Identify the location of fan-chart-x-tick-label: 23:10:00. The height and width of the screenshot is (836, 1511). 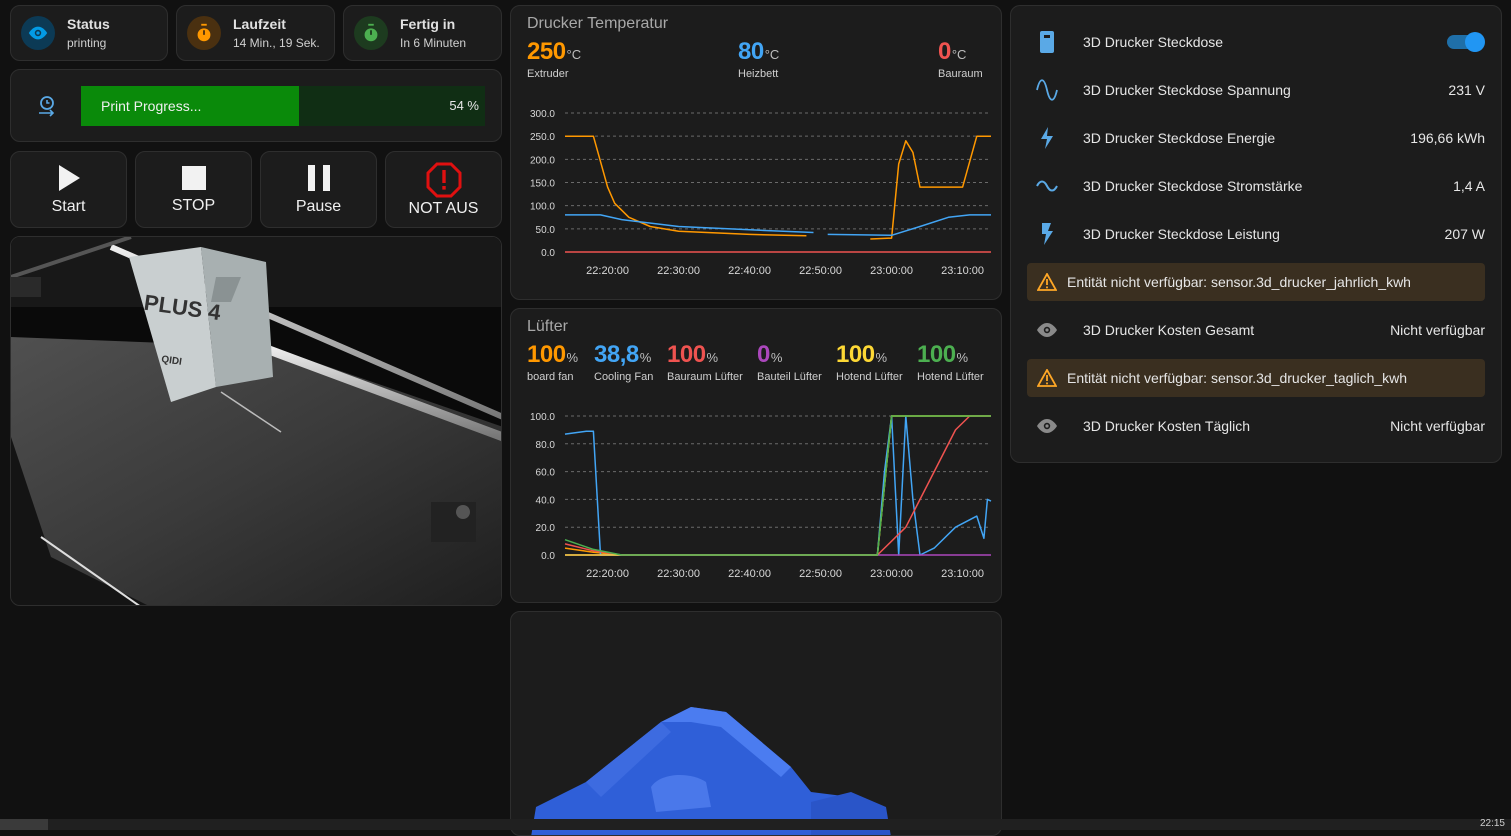
(962, 574).